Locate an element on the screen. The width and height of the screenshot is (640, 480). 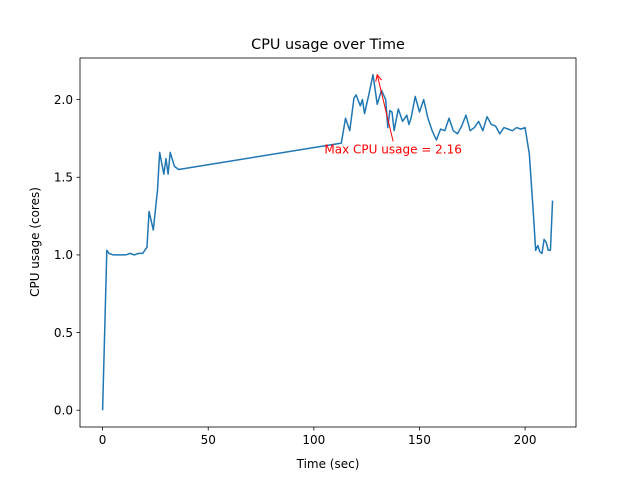
x-tick-label: 150 is located at coordinates (419, 440).